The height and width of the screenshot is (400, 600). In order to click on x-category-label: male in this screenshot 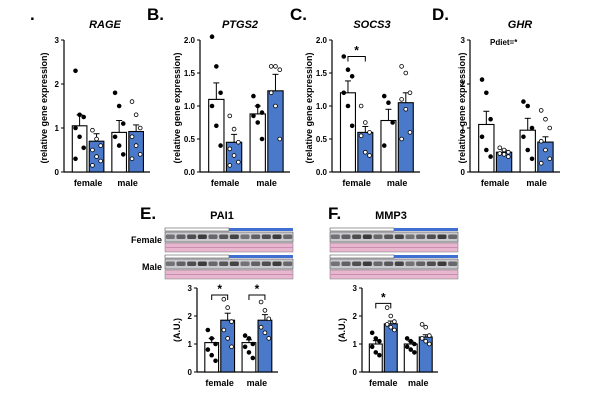, I will do `click(418, 383)`.